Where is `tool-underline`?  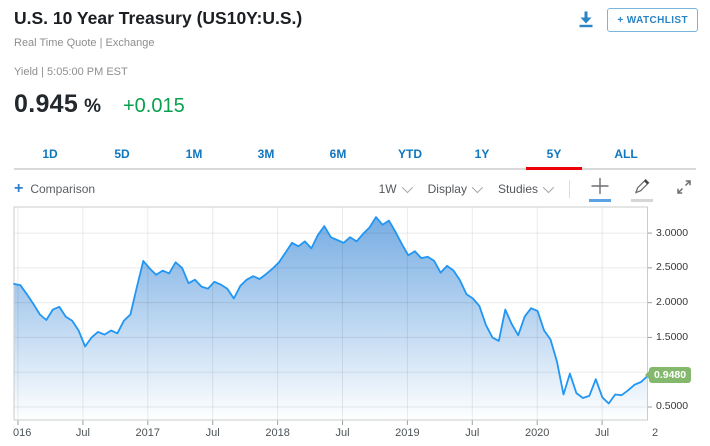
tool-underline is located at coordinates (642, 200).